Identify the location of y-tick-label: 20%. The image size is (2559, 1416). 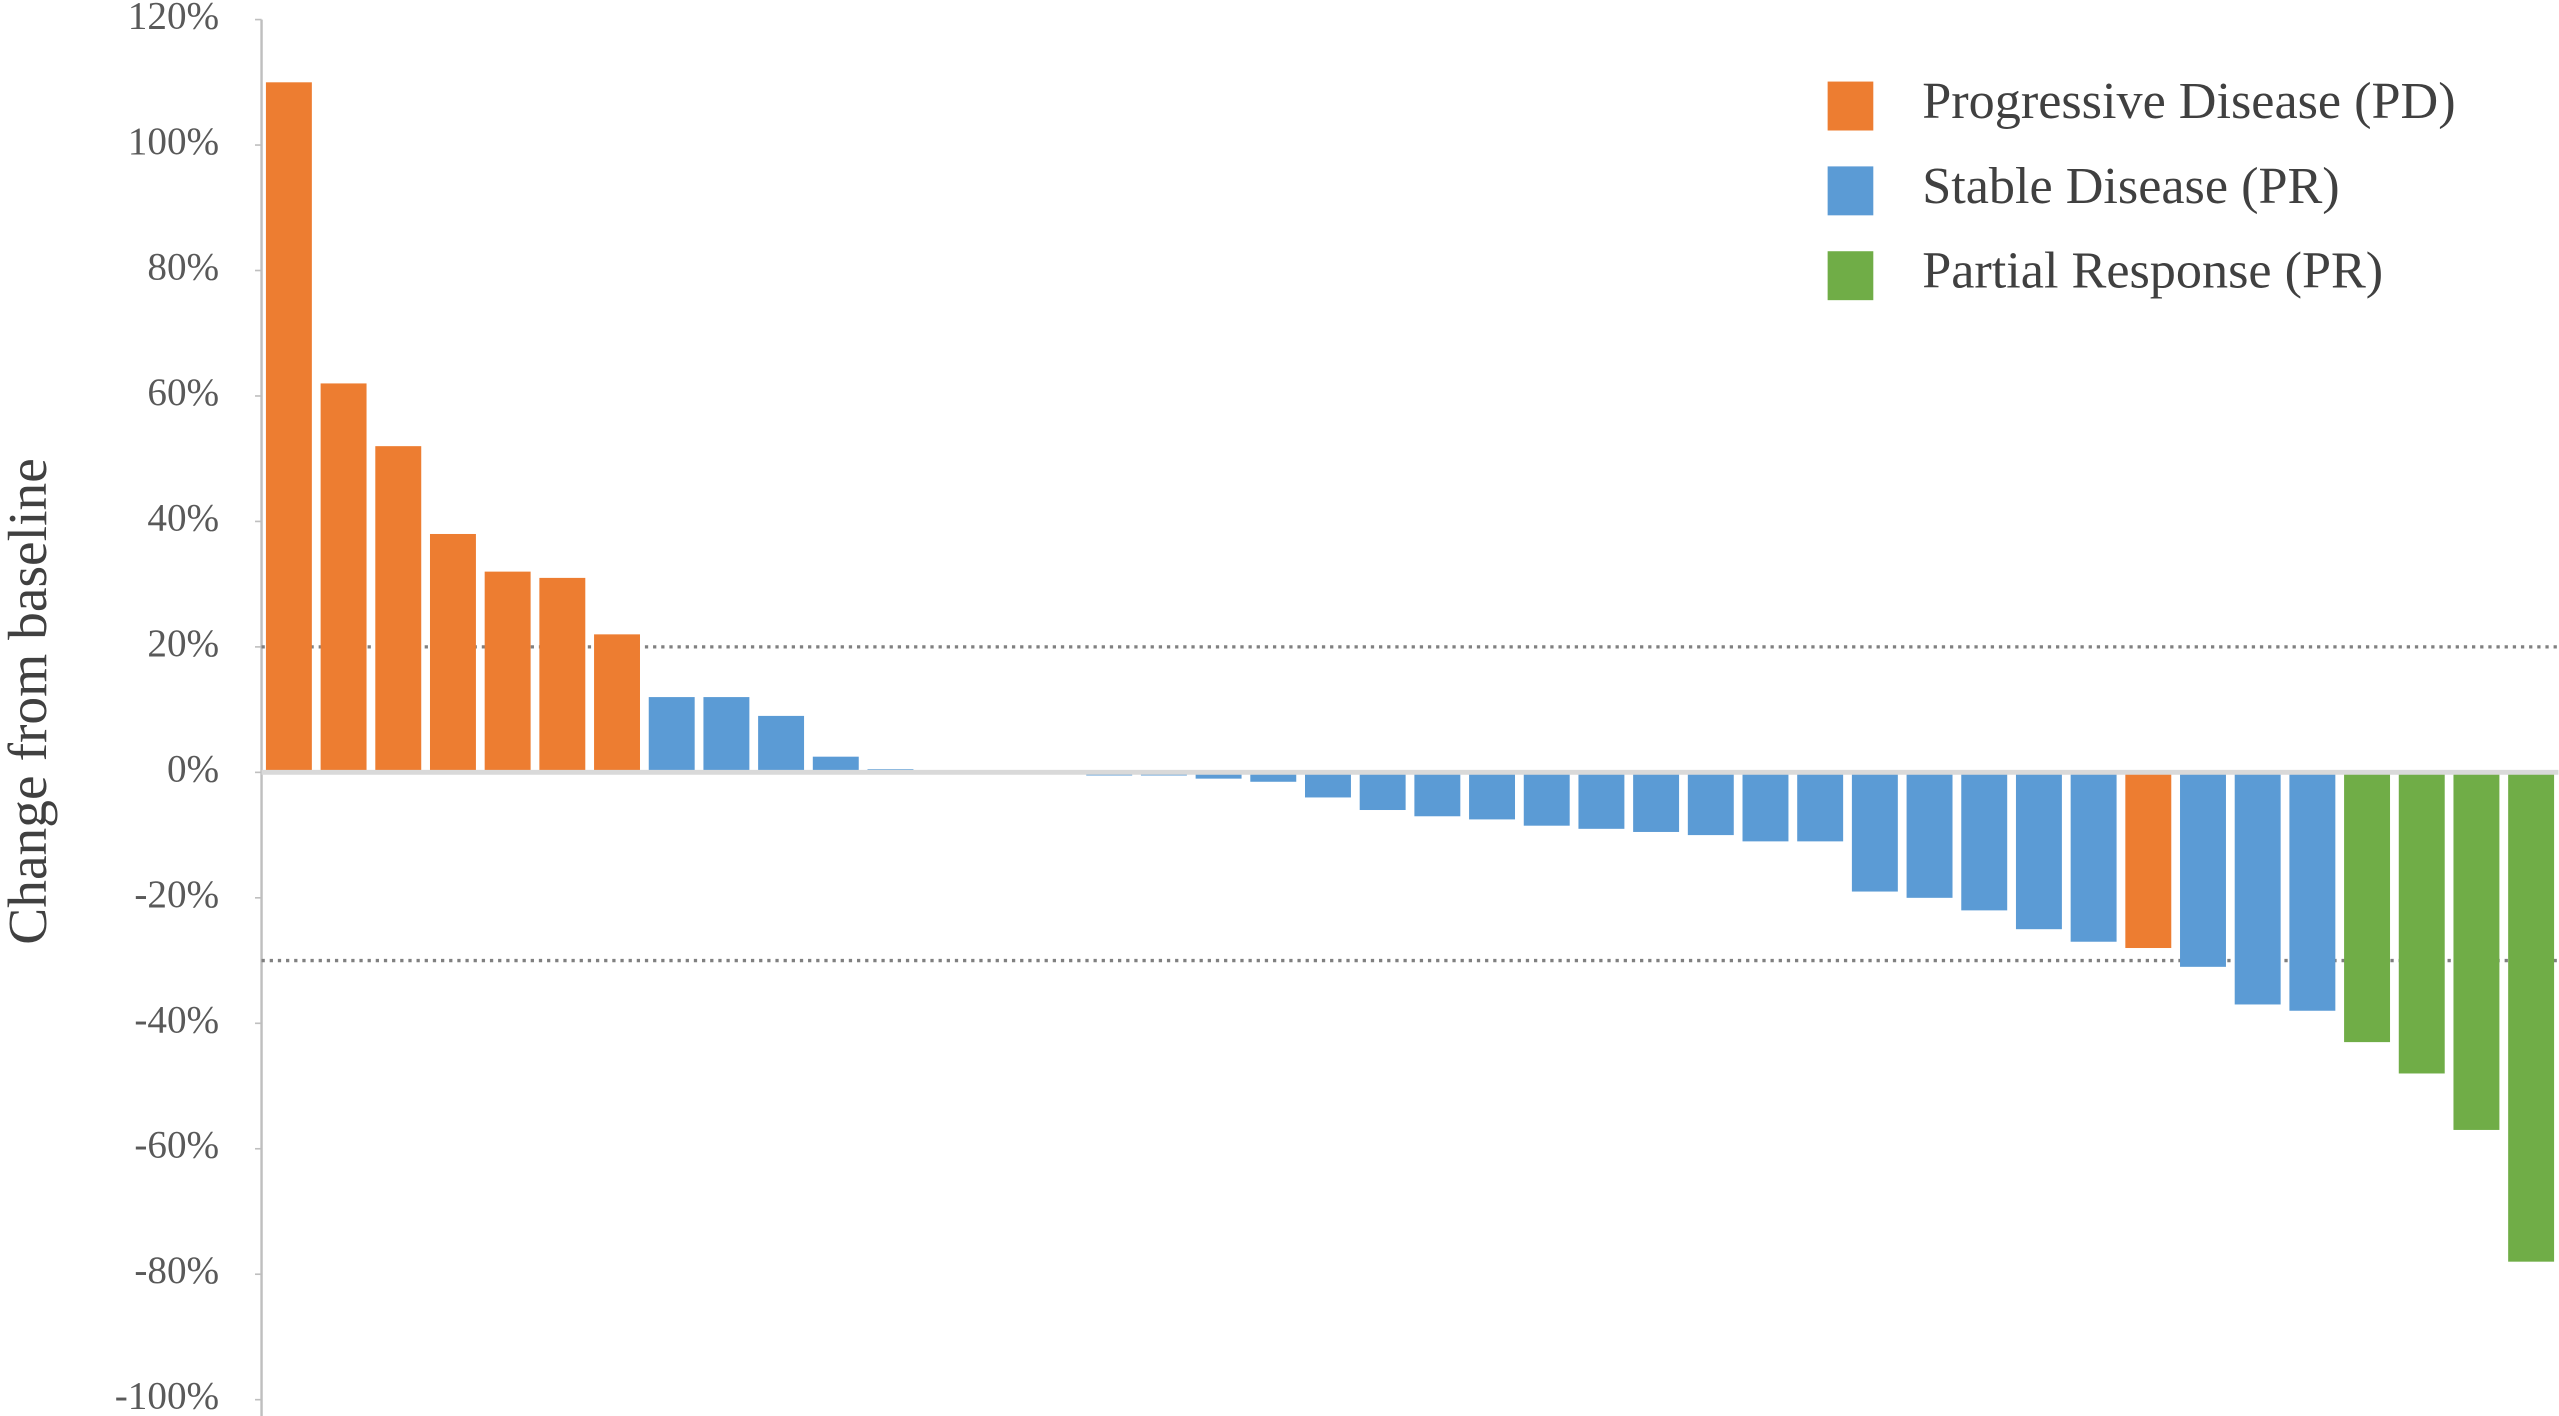
(183, 643).